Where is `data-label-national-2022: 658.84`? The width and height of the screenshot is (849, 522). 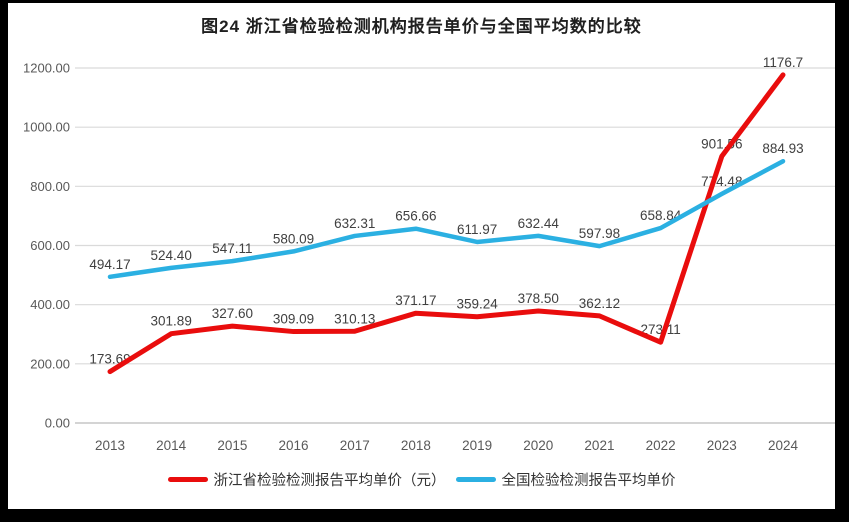
data-label-national-2022: 658.84 is located at coordinates (661, 215).